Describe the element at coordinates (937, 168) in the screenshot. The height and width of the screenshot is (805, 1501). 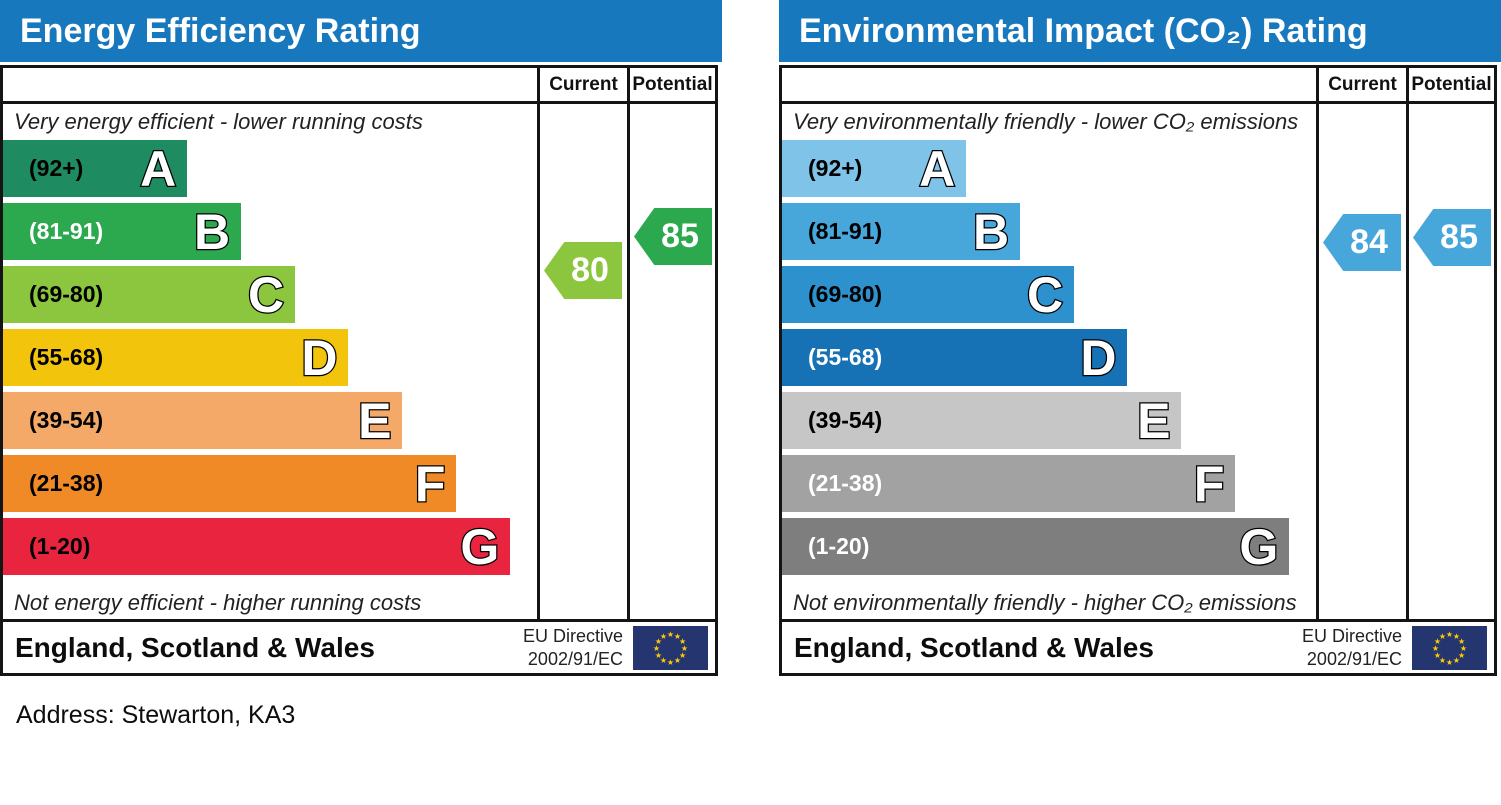
I see `band-letter: A` at that location.